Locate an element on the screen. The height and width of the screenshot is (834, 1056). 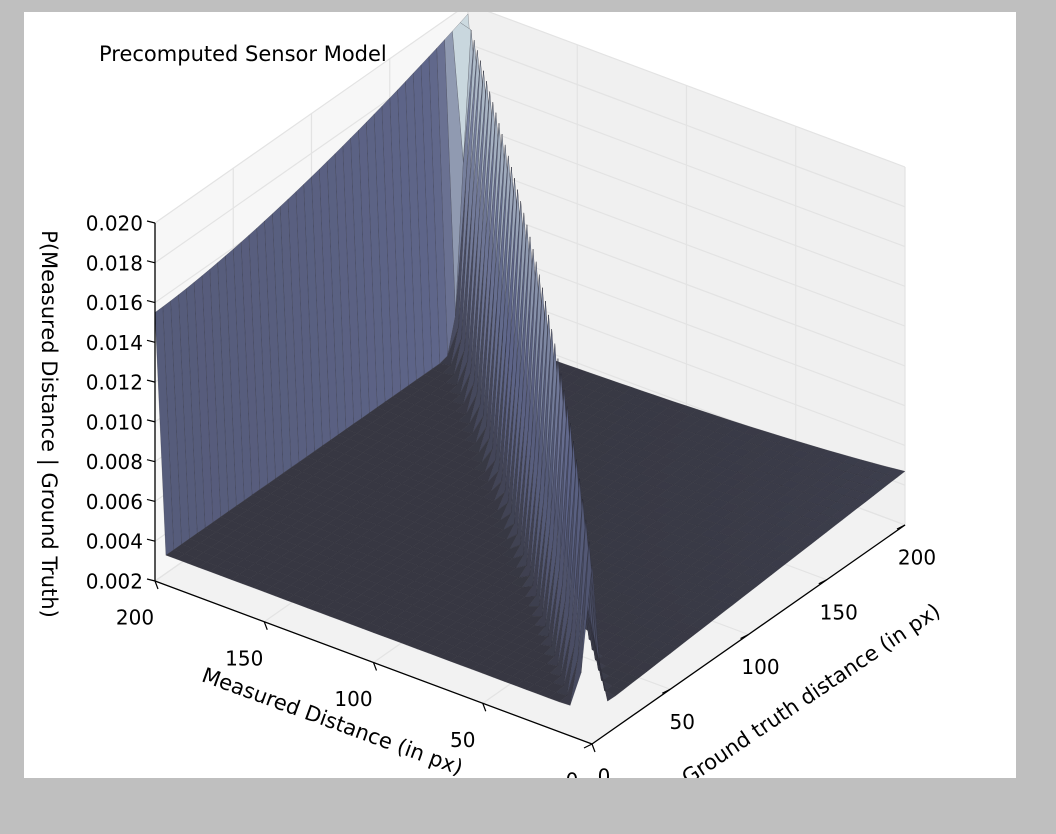
z-tick-label: 0.016 is located at coordinates (114, 303).